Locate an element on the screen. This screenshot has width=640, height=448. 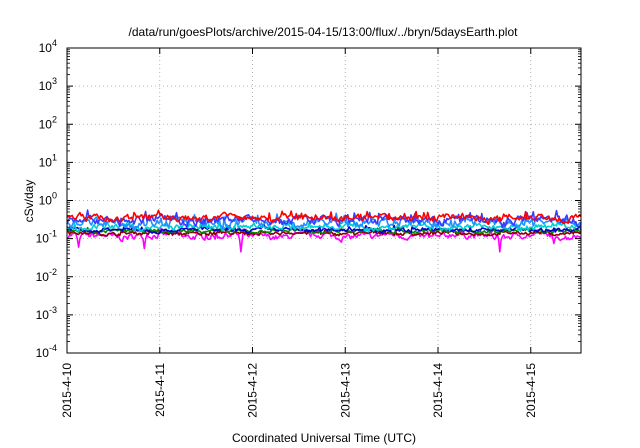
x-tick-label: 2015-4-13 is located at coordinates (345, 390).